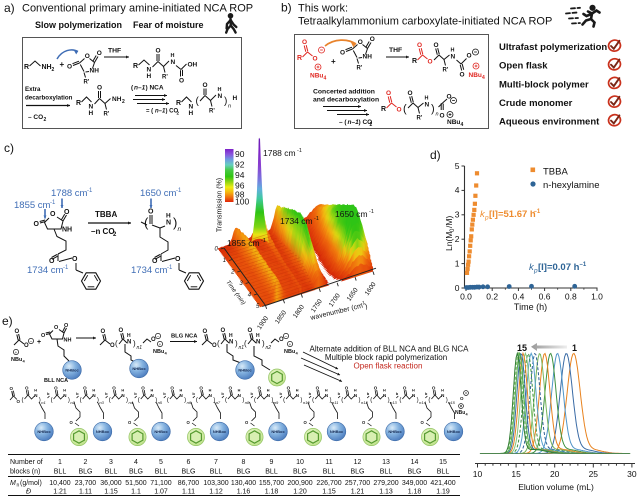 This screenshot has height=498, width=638. What do you see at coordinates (535, 271) in the screenshot?
I see `svg-text: p` at bounding box center [535, 271].